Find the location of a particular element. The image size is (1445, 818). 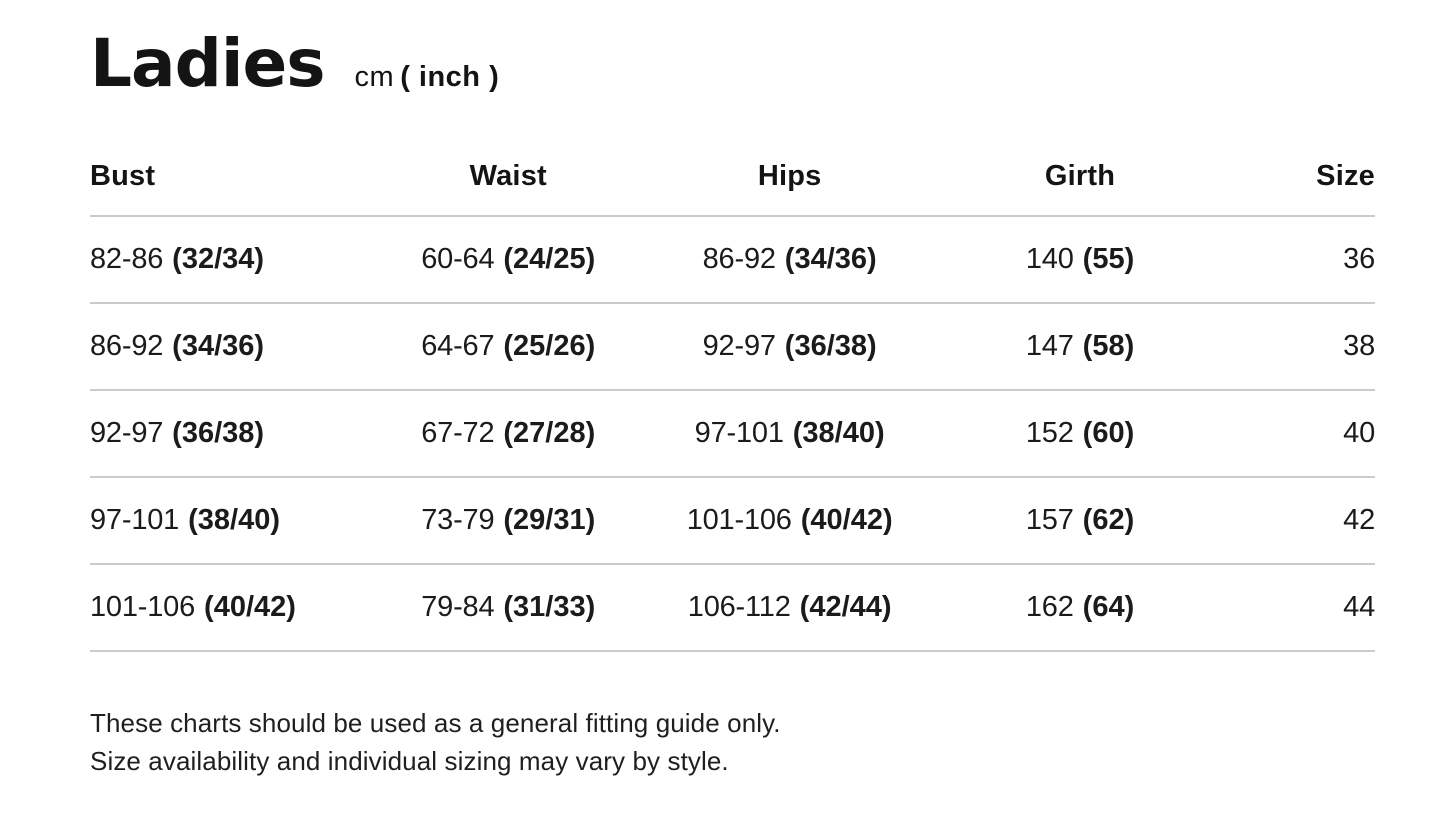

cm-value: 152 is located at coordinates (1049, 433).